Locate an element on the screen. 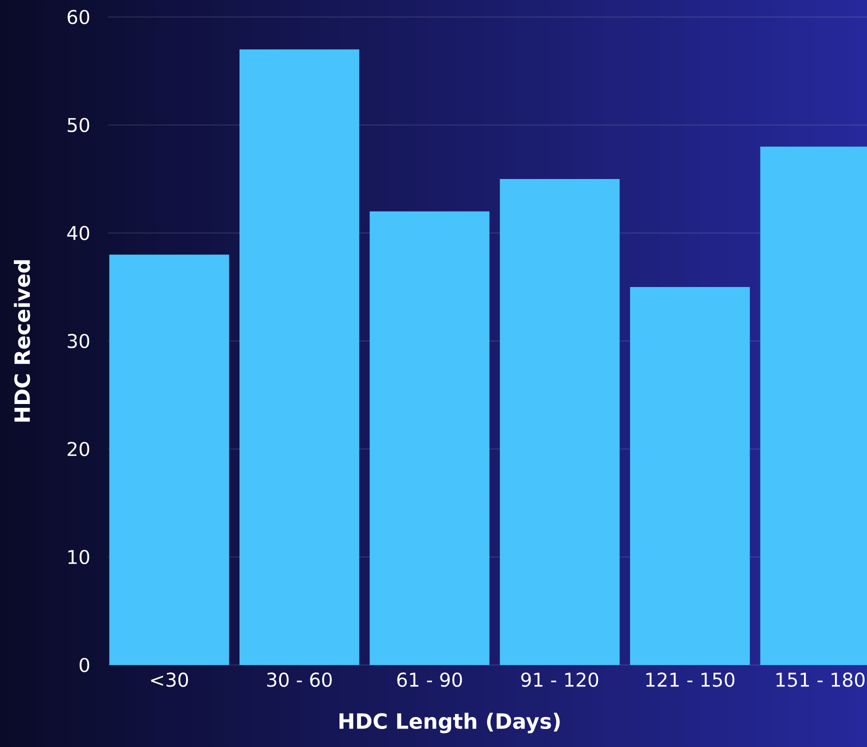  x-tick-label: 151 - 180 is located at coordinates (820, 679).